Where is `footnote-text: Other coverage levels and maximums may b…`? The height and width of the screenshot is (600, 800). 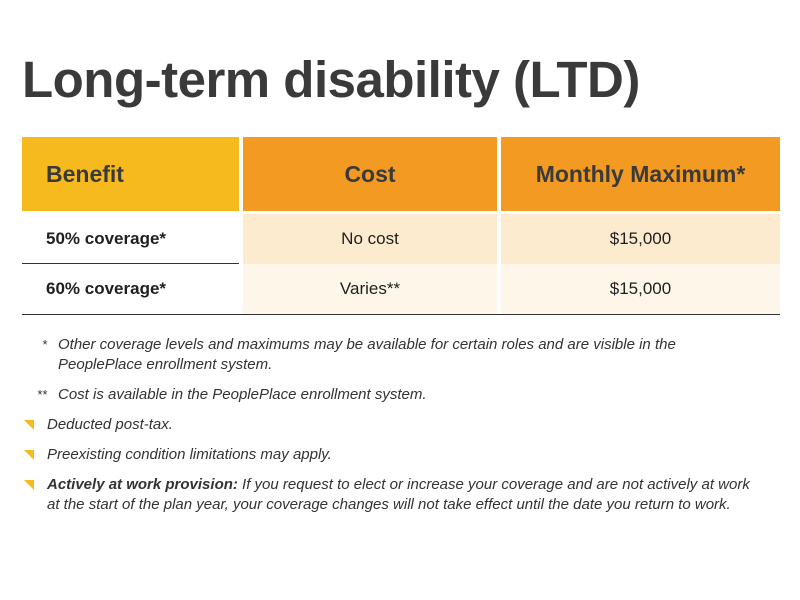 footnote-text: Other coverage levels and maximums may b… is located at coordinates (367, 354).